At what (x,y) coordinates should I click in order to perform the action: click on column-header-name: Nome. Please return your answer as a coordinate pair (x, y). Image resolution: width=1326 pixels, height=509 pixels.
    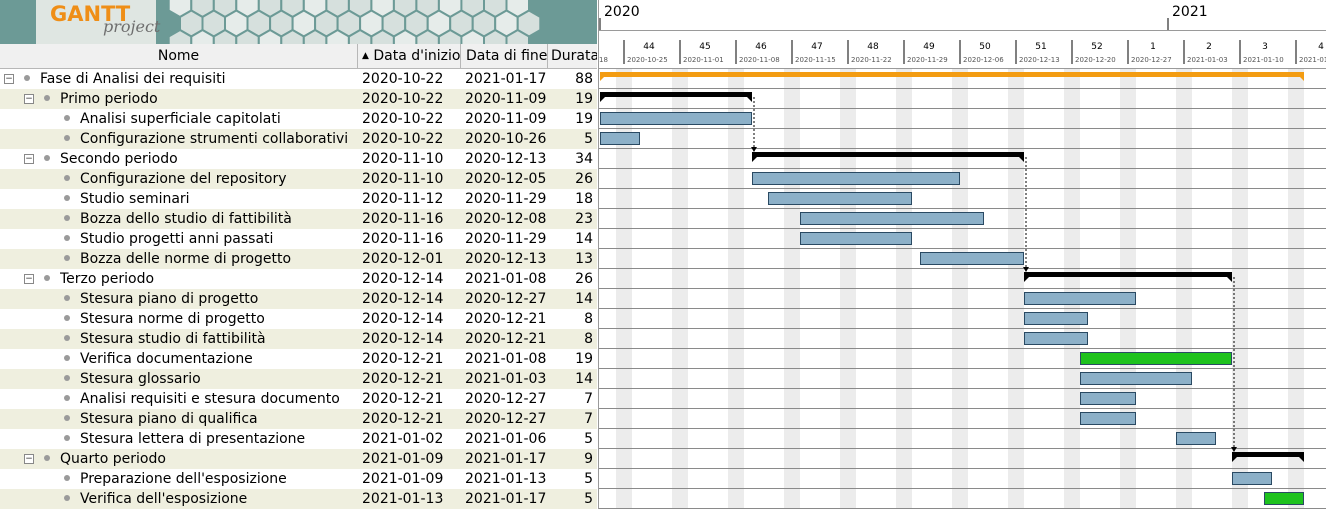
    Looking at the image, I should click on (179, 56).